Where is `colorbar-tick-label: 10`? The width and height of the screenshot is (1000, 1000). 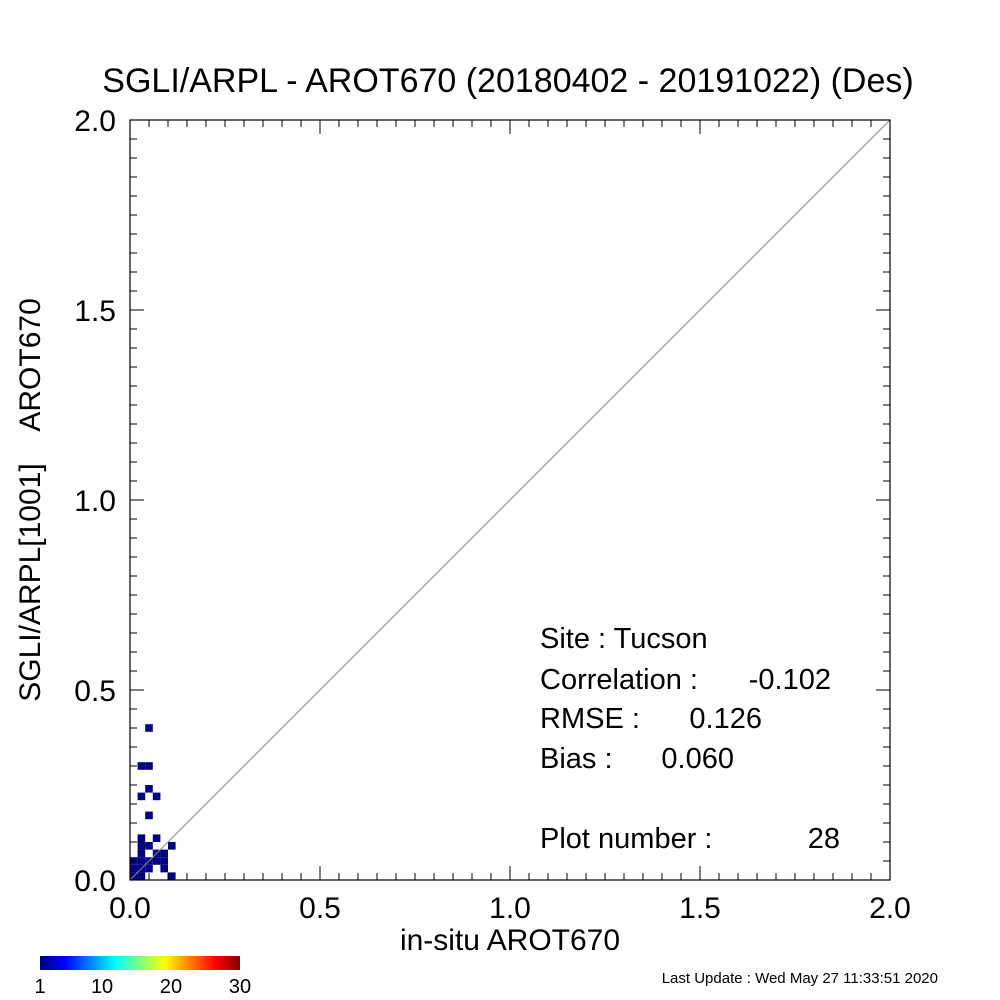 colorbar-tick-label: 10 is located at coordinates (102, 987).